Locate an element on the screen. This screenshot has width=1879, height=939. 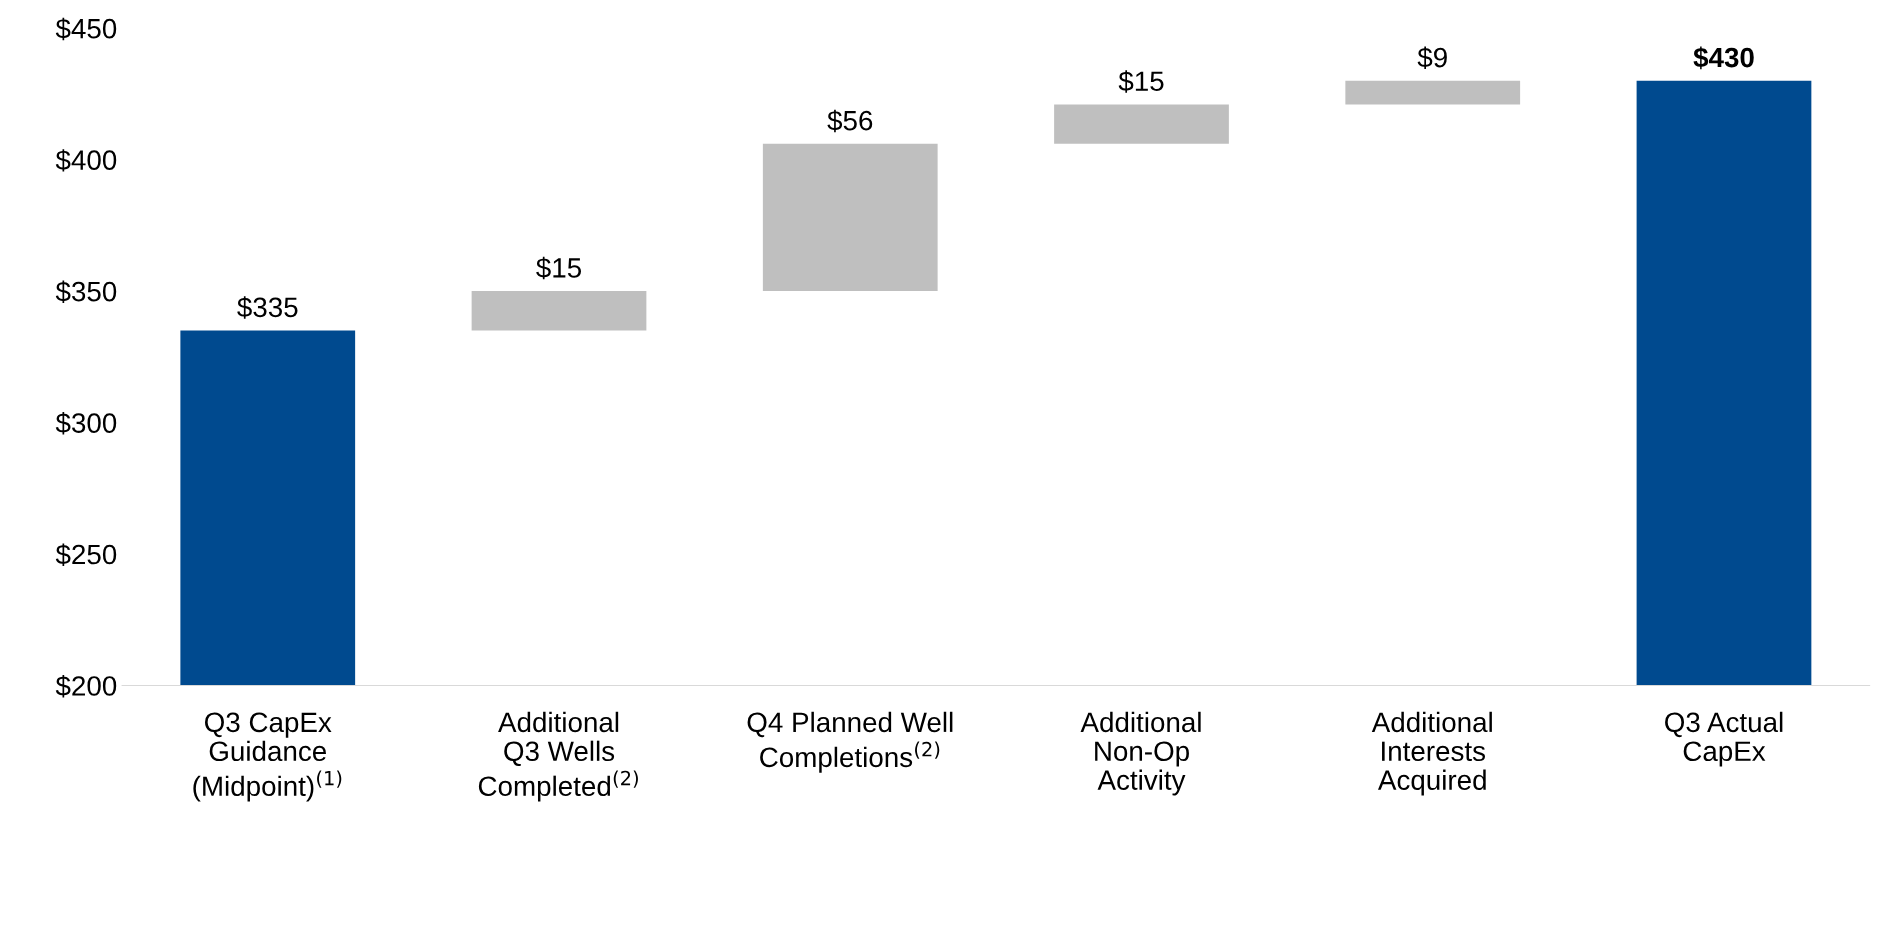
x-tick-label: Additional Interests Acquired is located at coordinates (1431, 753).